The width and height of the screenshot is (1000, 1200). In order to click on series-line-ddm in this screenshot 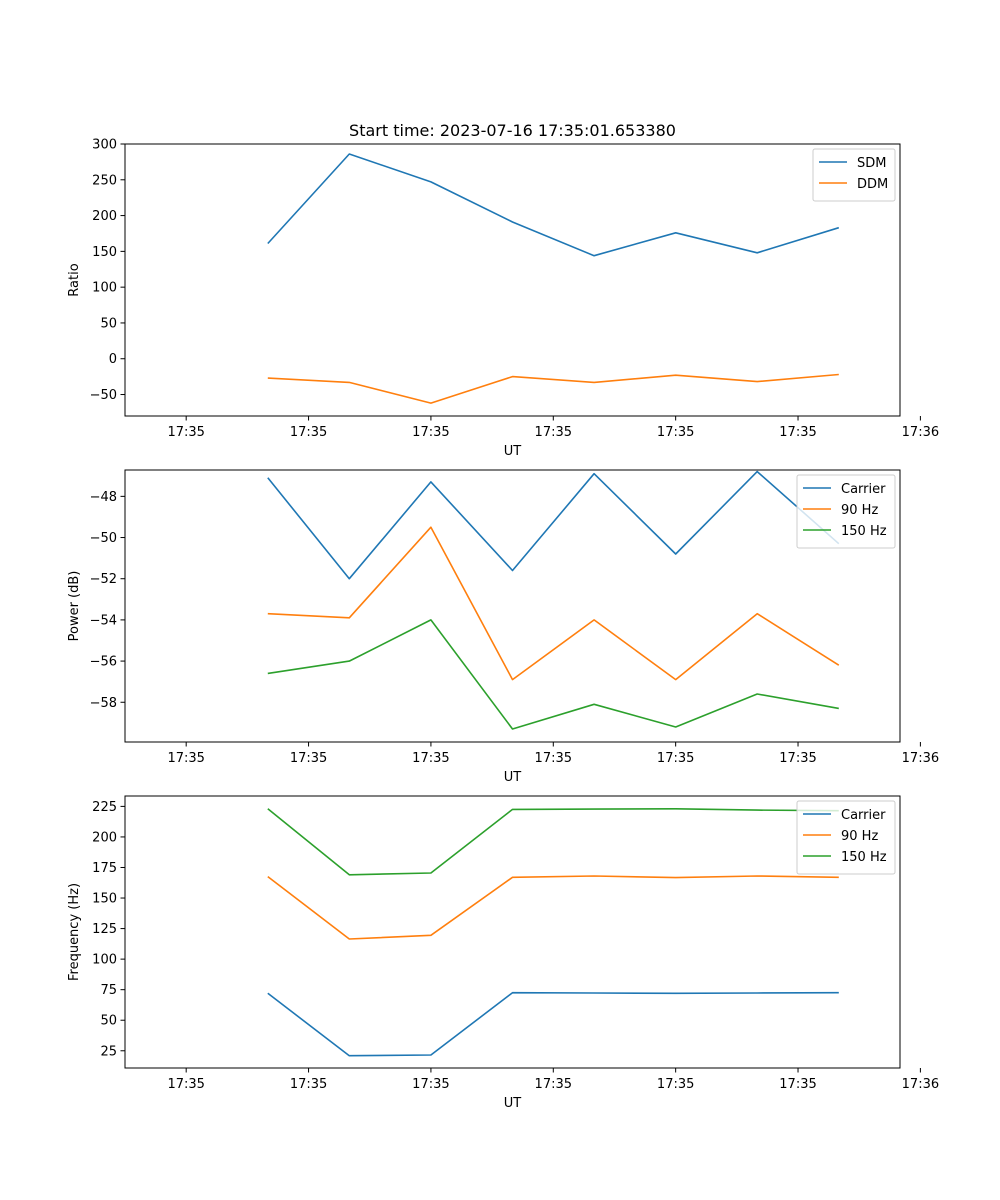, I will do `click(553, 388)`.